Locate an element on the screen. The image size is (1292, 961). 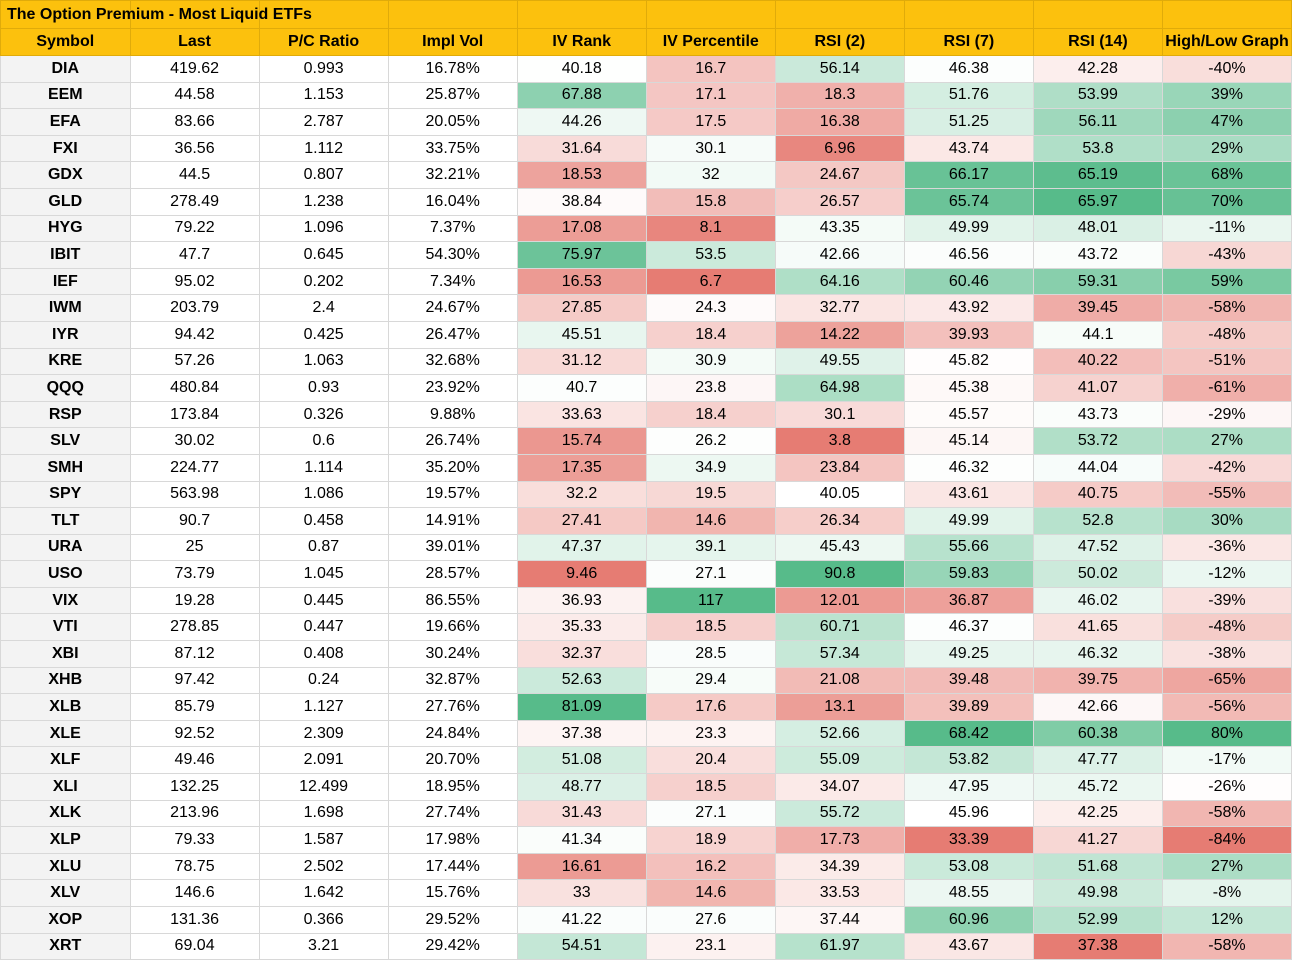
impl-vol-cell: 19.66% is located at coordinates (452, 627).